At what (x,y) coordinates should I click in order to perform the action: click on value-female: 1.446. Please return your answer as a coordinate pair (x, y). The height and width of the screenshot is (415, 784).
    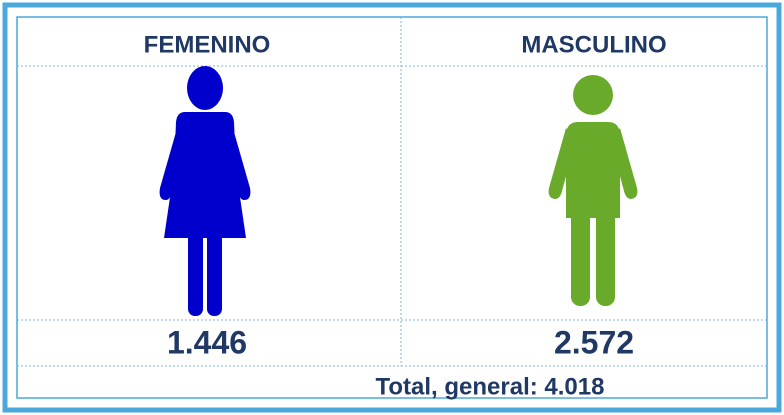
    Looking at the image, I should click on (207, 342).